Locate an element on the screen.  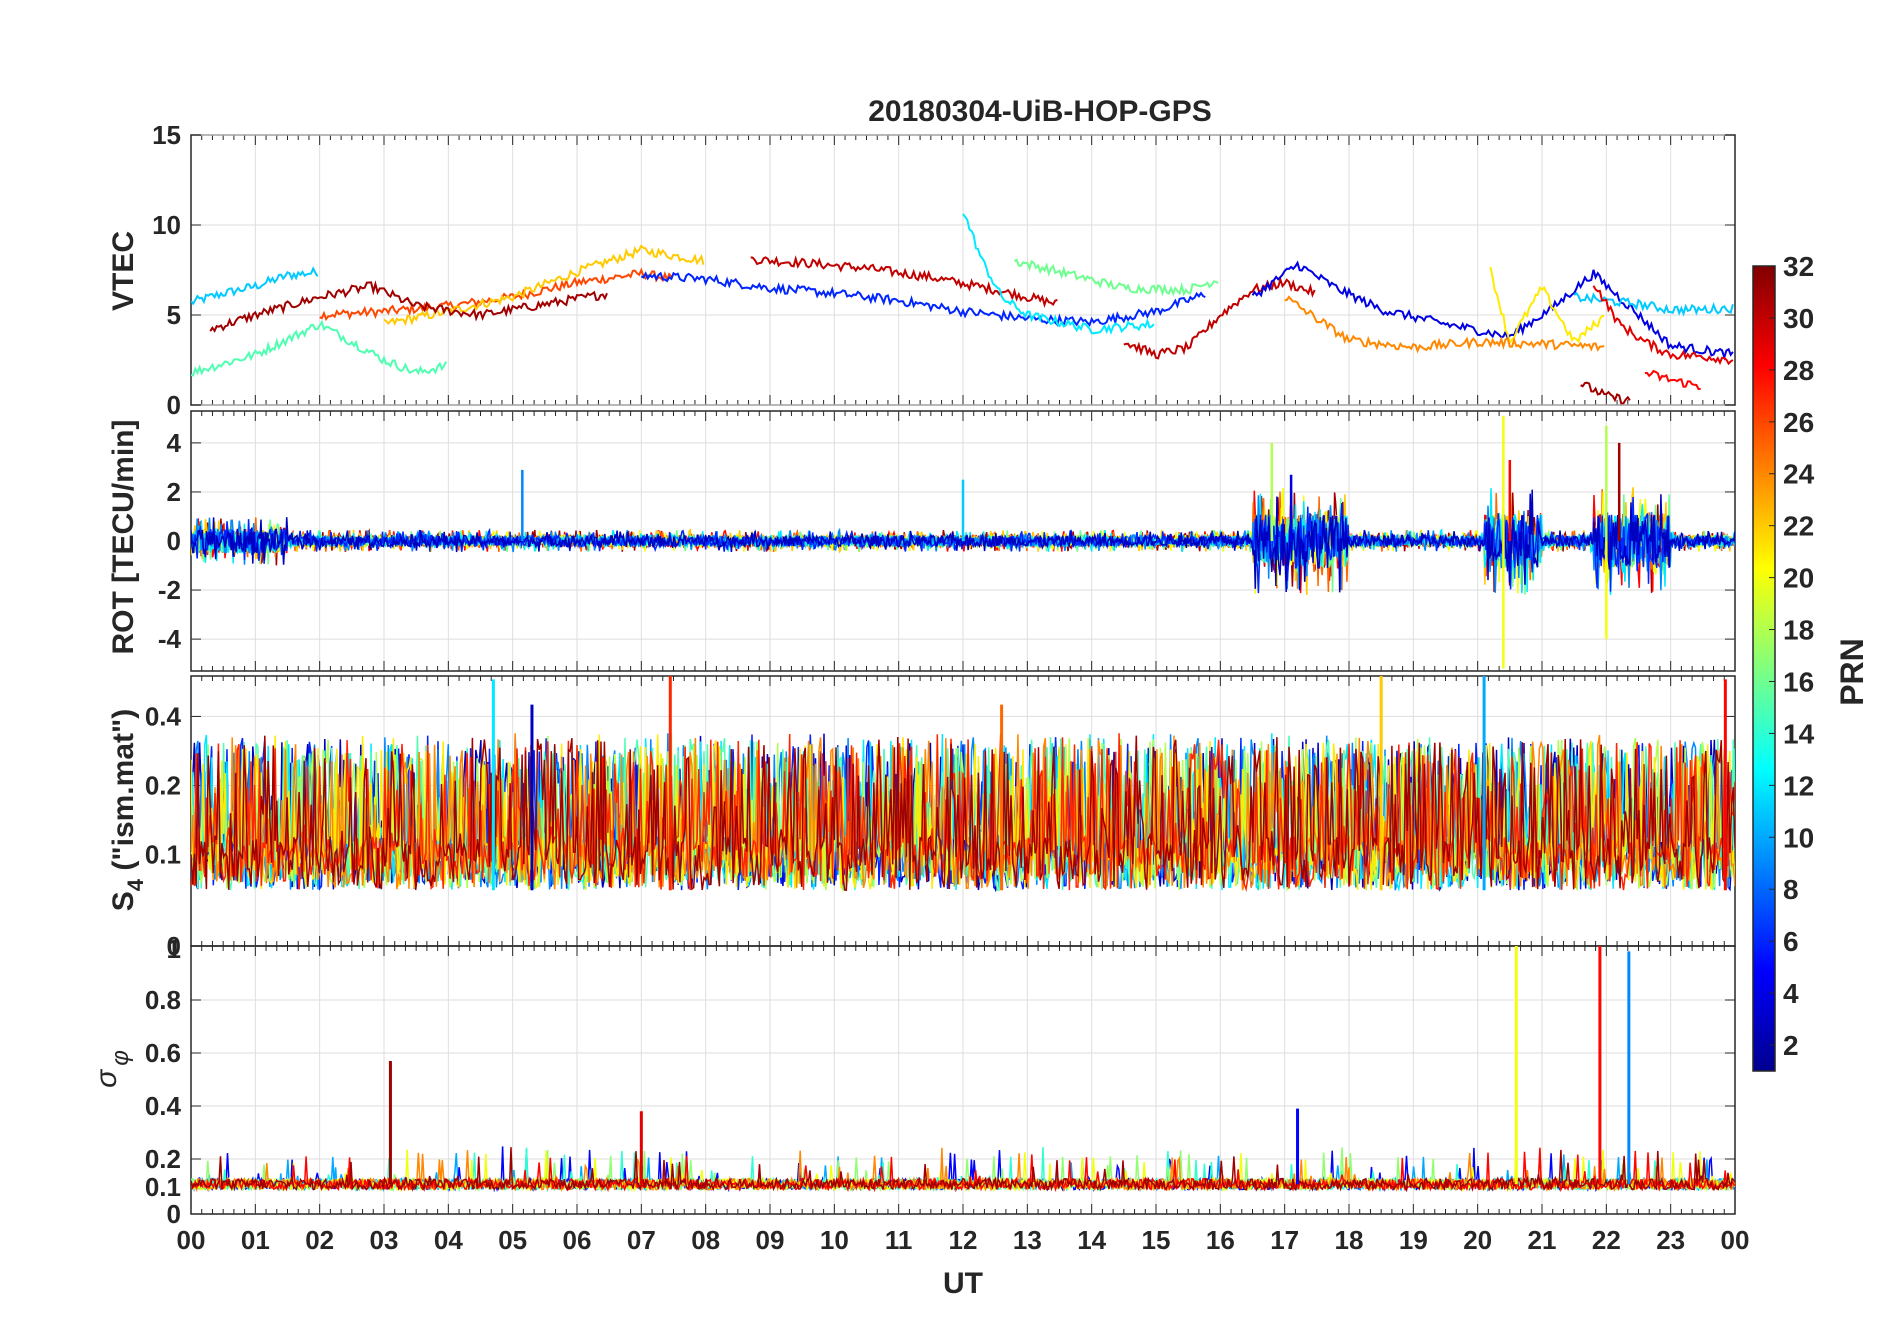
x-tick-label: 03 is located at coordinates (384, 1240).